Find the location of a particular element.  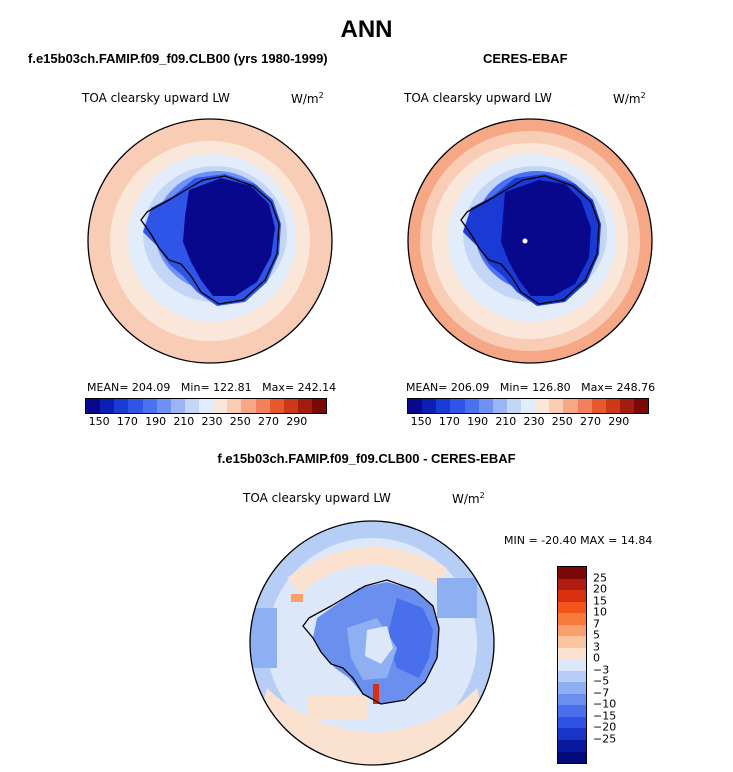

model-variable-label: TOA clearsky upward LW is located at coordinates (156, 98).